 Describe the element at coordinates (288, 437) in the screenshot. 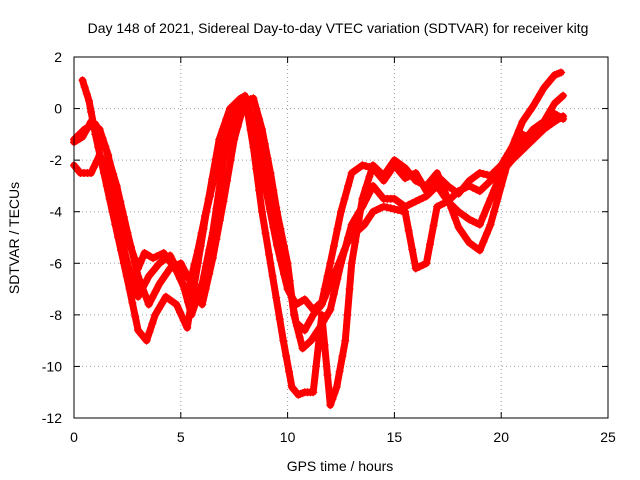

I see `x-tick-label: 10` at that location.